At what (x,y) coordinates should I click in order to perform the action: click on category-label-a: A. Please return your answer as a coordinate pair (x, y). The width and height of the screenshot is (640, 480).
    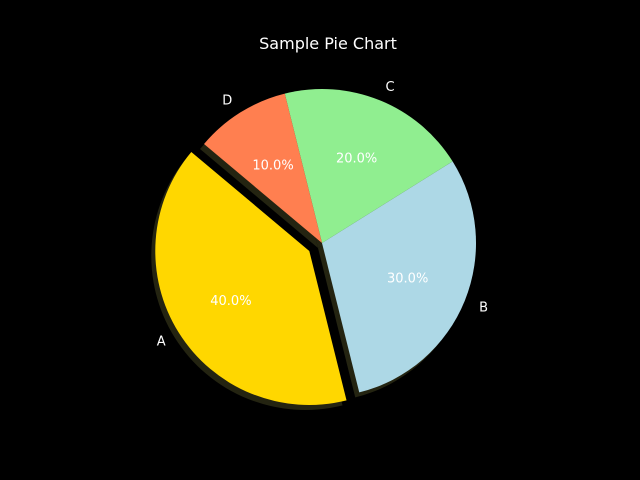
    Looking at the image, I should click on (161, 342).